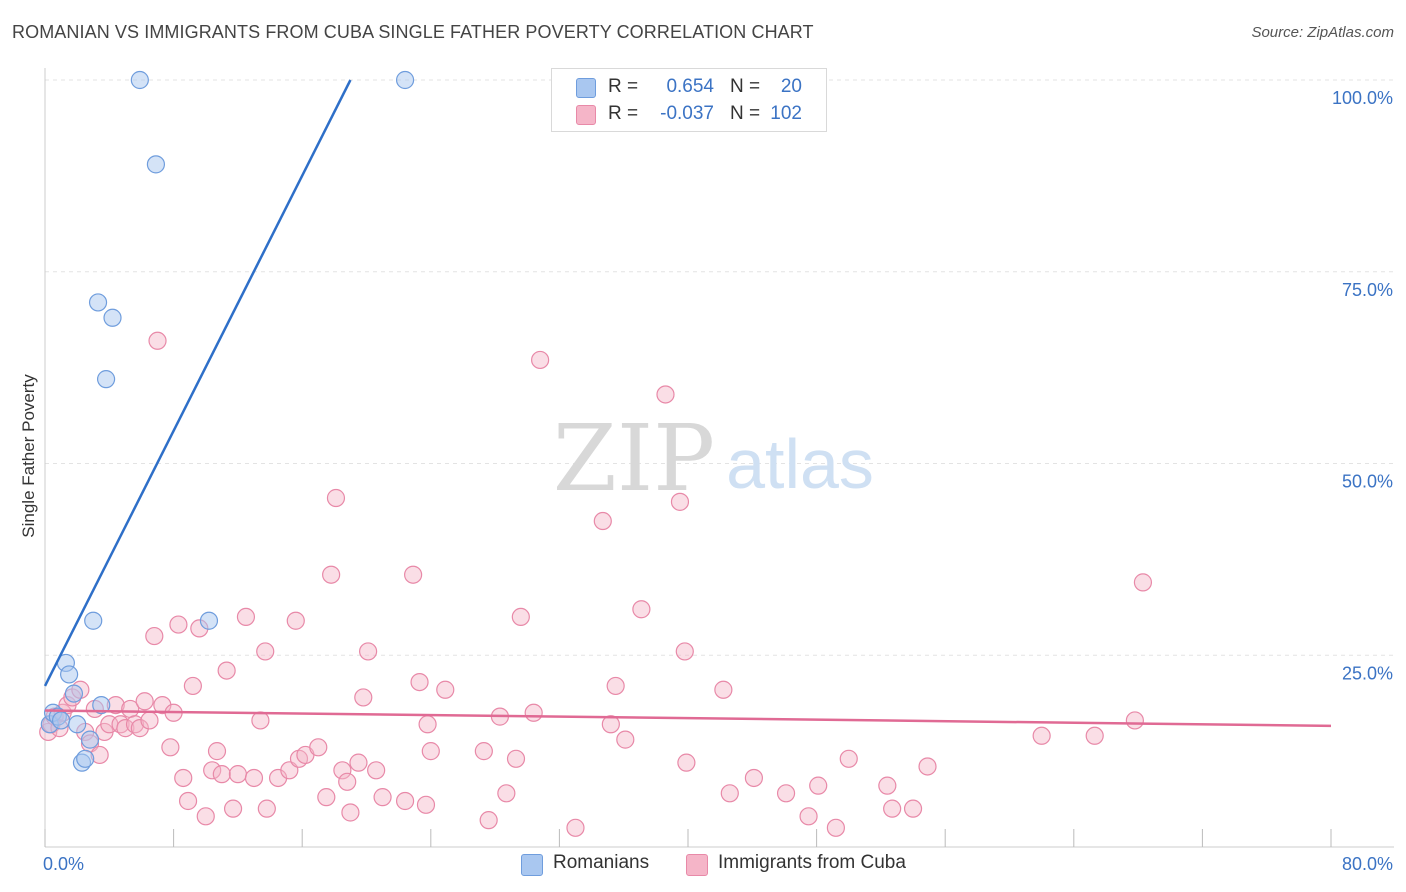  I want to click on legend-r-label: R =, so click(623, 113).